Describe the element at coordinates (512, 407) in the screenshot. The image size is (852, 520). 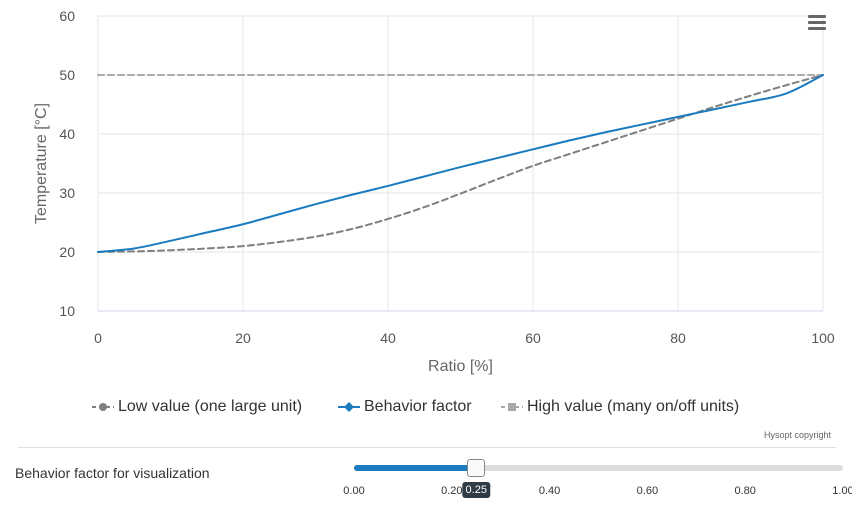
I see `legend-symbol-high-value` at that location.